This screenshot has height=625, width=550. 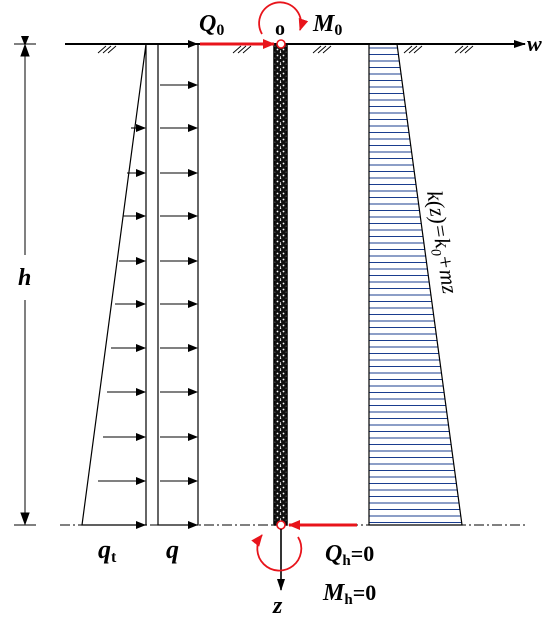 I want to click on kz-distribution, so click(x=415, y=284).